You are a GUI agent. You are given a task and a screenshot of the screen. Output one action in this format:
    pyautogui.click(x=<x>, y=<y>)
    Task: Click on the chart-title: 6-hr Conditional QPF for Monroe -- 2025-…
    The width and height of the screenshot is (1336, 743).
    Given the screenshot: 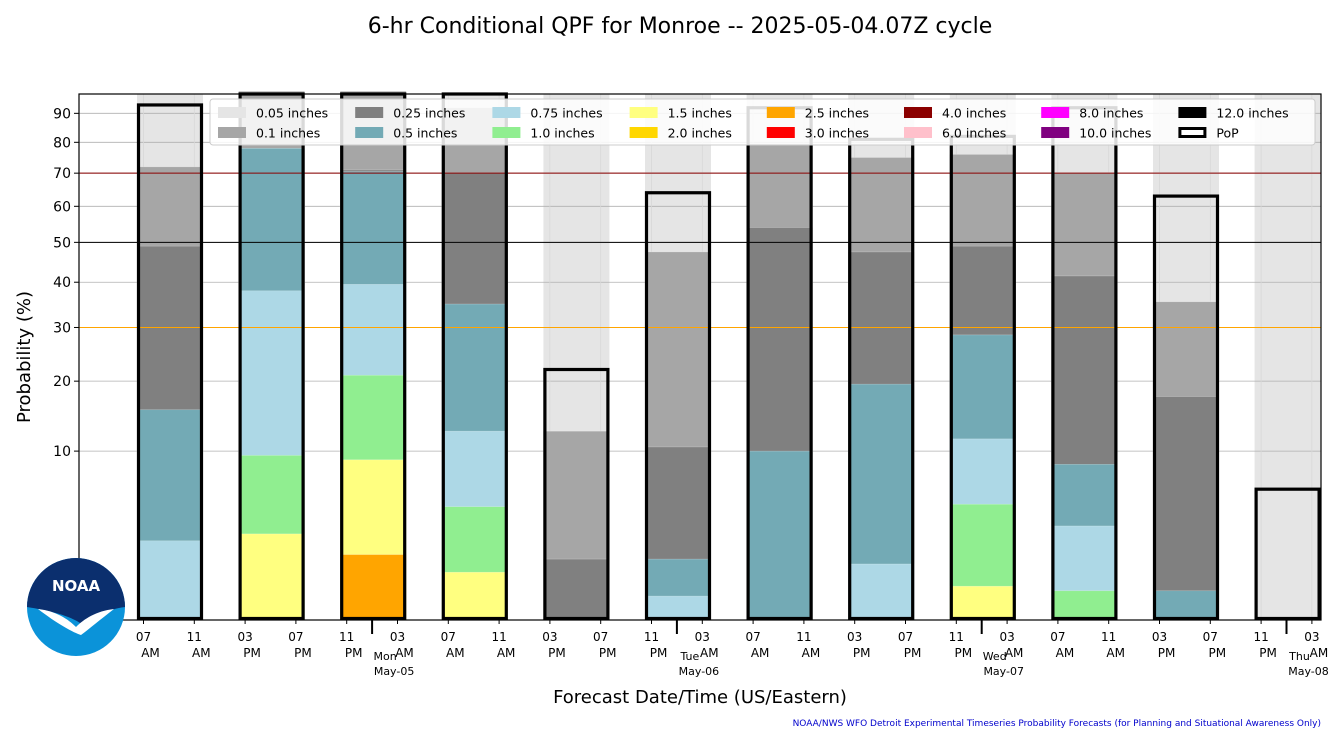 What is the action you would take?
    pyautogui.click(x=680, y=26)
    